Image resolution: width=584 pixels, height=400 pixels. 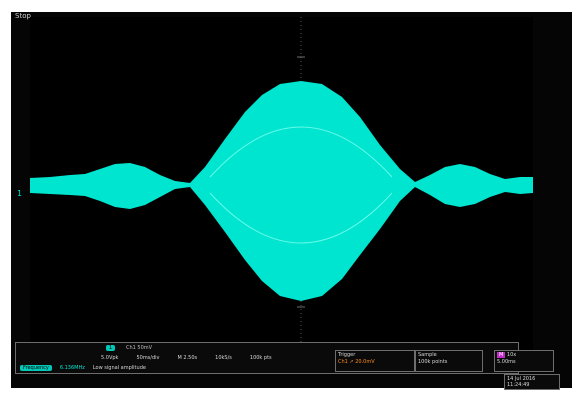 I want to click on trigger-title: Trigger, so click(x=347, y=355).